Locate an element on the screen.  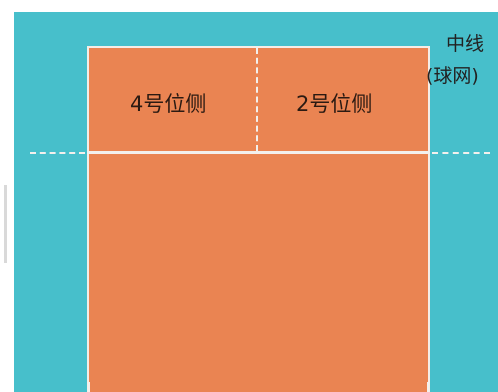
attack-line-extension-left is located at coordinates (57, 153).